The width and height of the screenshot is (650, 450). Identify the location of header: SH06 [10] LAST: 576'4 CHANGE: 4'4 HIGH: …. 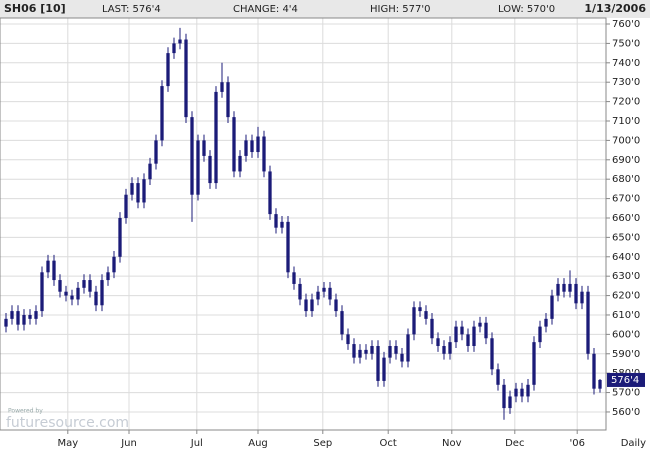
(325, 9).